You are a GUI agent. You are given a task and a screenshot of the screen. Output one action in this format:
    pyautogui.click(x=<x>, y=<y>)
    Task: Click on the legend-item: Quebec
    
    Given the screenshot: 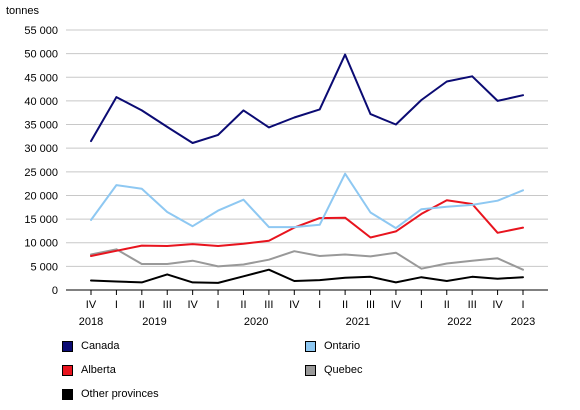 What is the action you would take?
    pyautogui.click(x=334, y=370)
    